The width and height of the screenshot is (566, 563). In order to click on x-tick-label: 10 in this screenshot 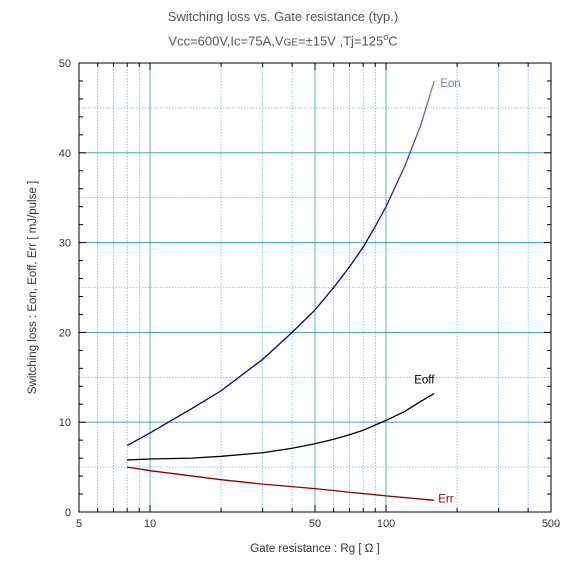, I will do `click(150, 524)`.